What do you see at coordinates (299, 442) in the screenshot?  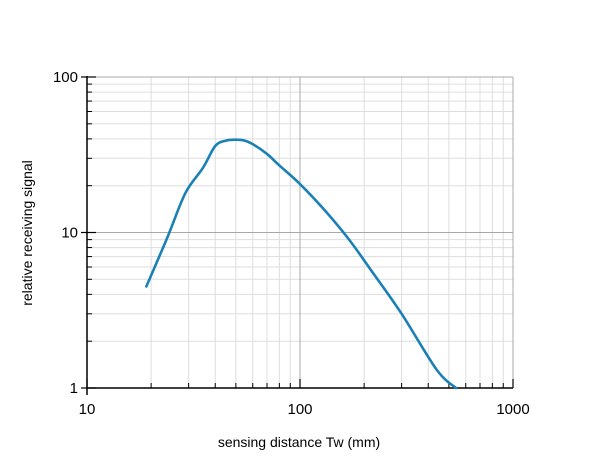 I see `x-axis-title: sensing distance Tw (mm)` at bounding box center [299, 442].